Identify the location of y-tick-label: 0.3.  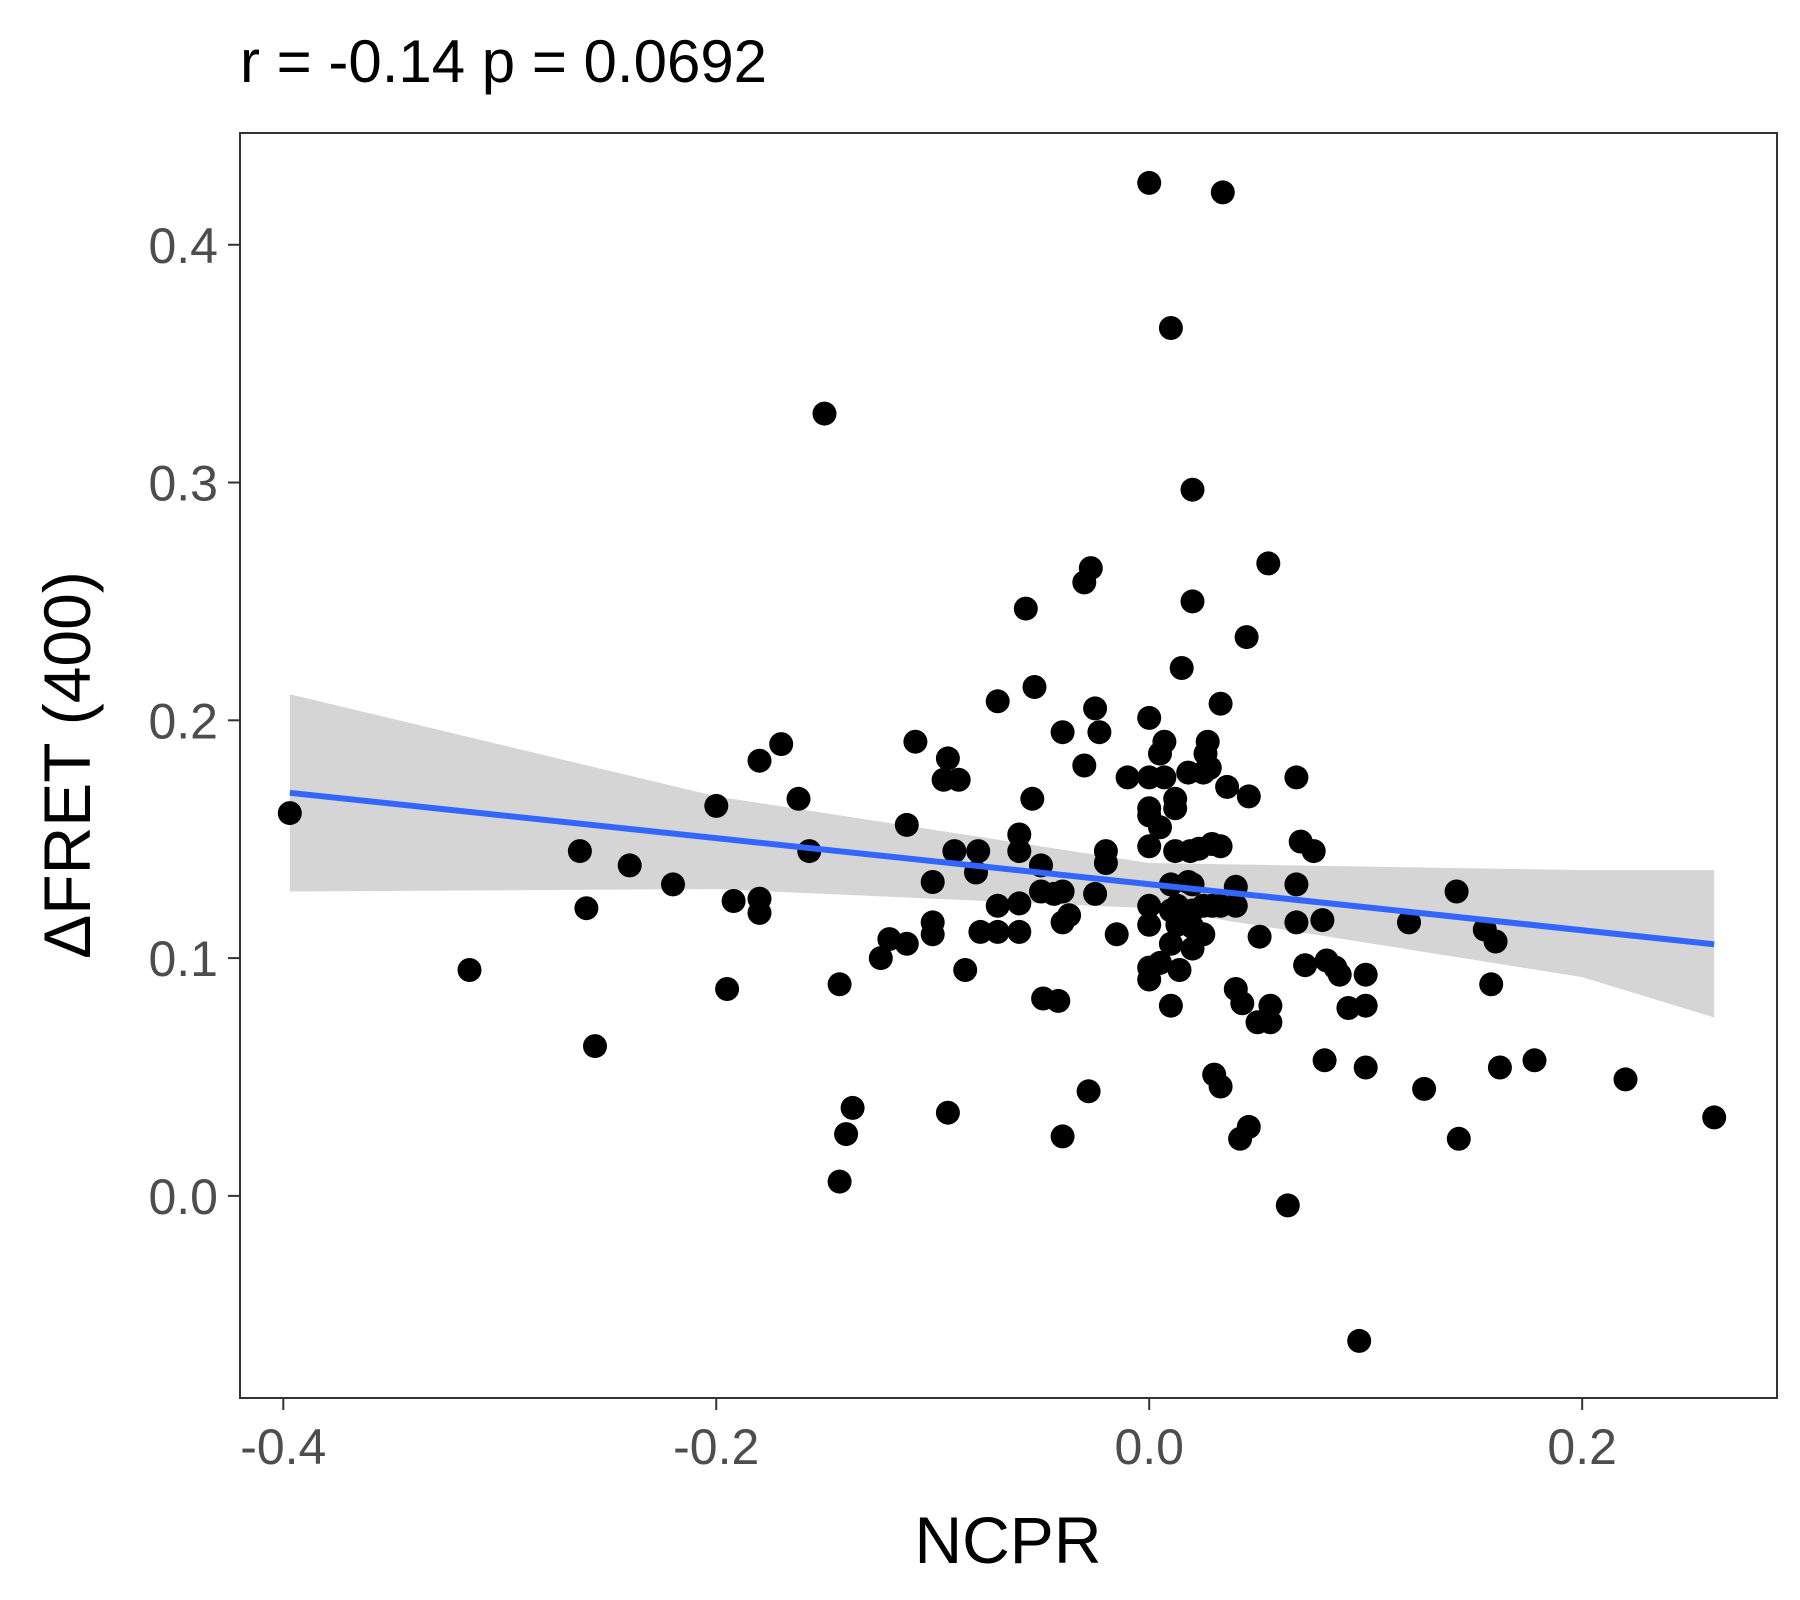
(183, 484).